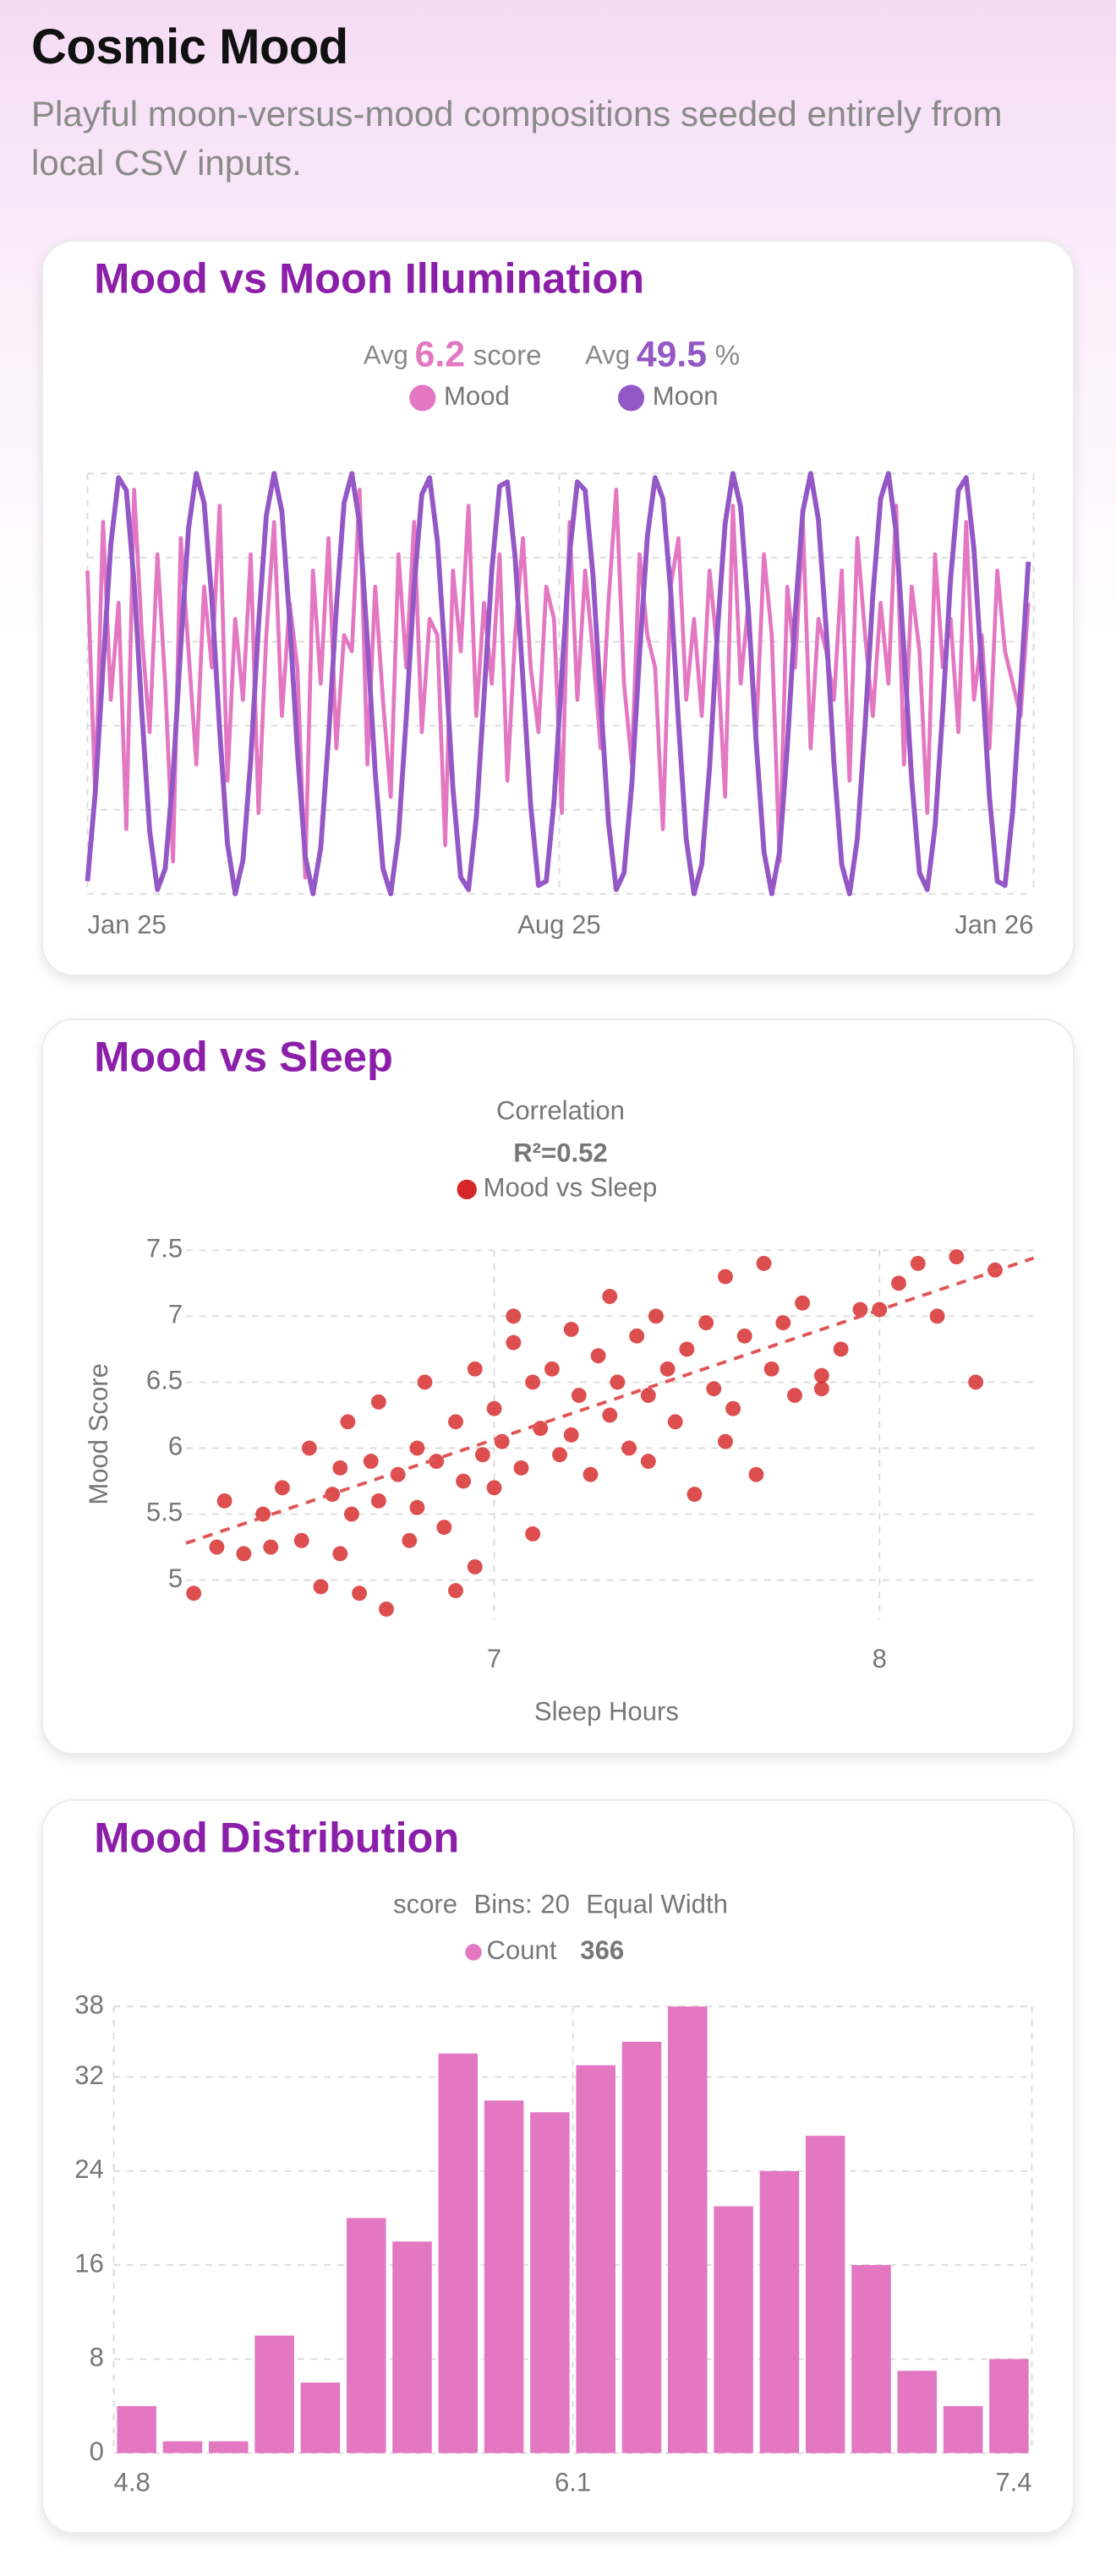 This screenshot has width=1116, height=2576. What do you see at coordinates (610, 1400) in the screenshot?
I see `trend-line` at bounding box center [610, 1400].